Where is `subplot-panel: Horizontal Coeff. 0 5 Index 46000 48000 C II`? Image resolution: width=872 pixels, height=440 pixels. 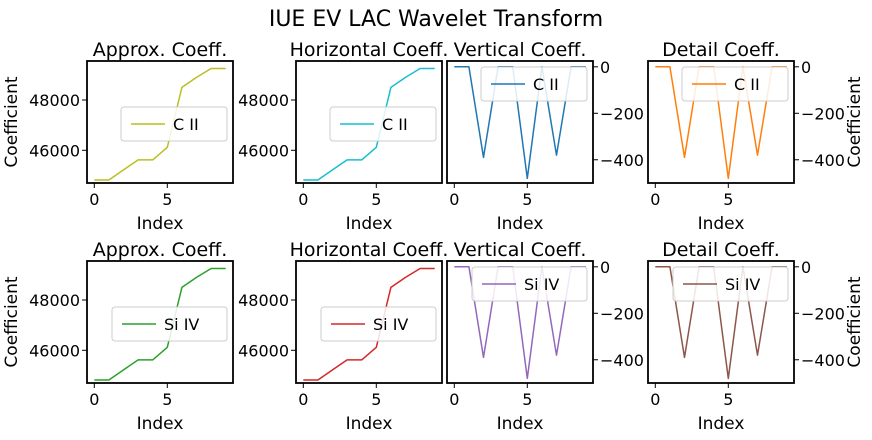 subplot-panel: Horizontal Coeff. 0 5 Index 46000 48000 C II is located at coordinates (343, 136).